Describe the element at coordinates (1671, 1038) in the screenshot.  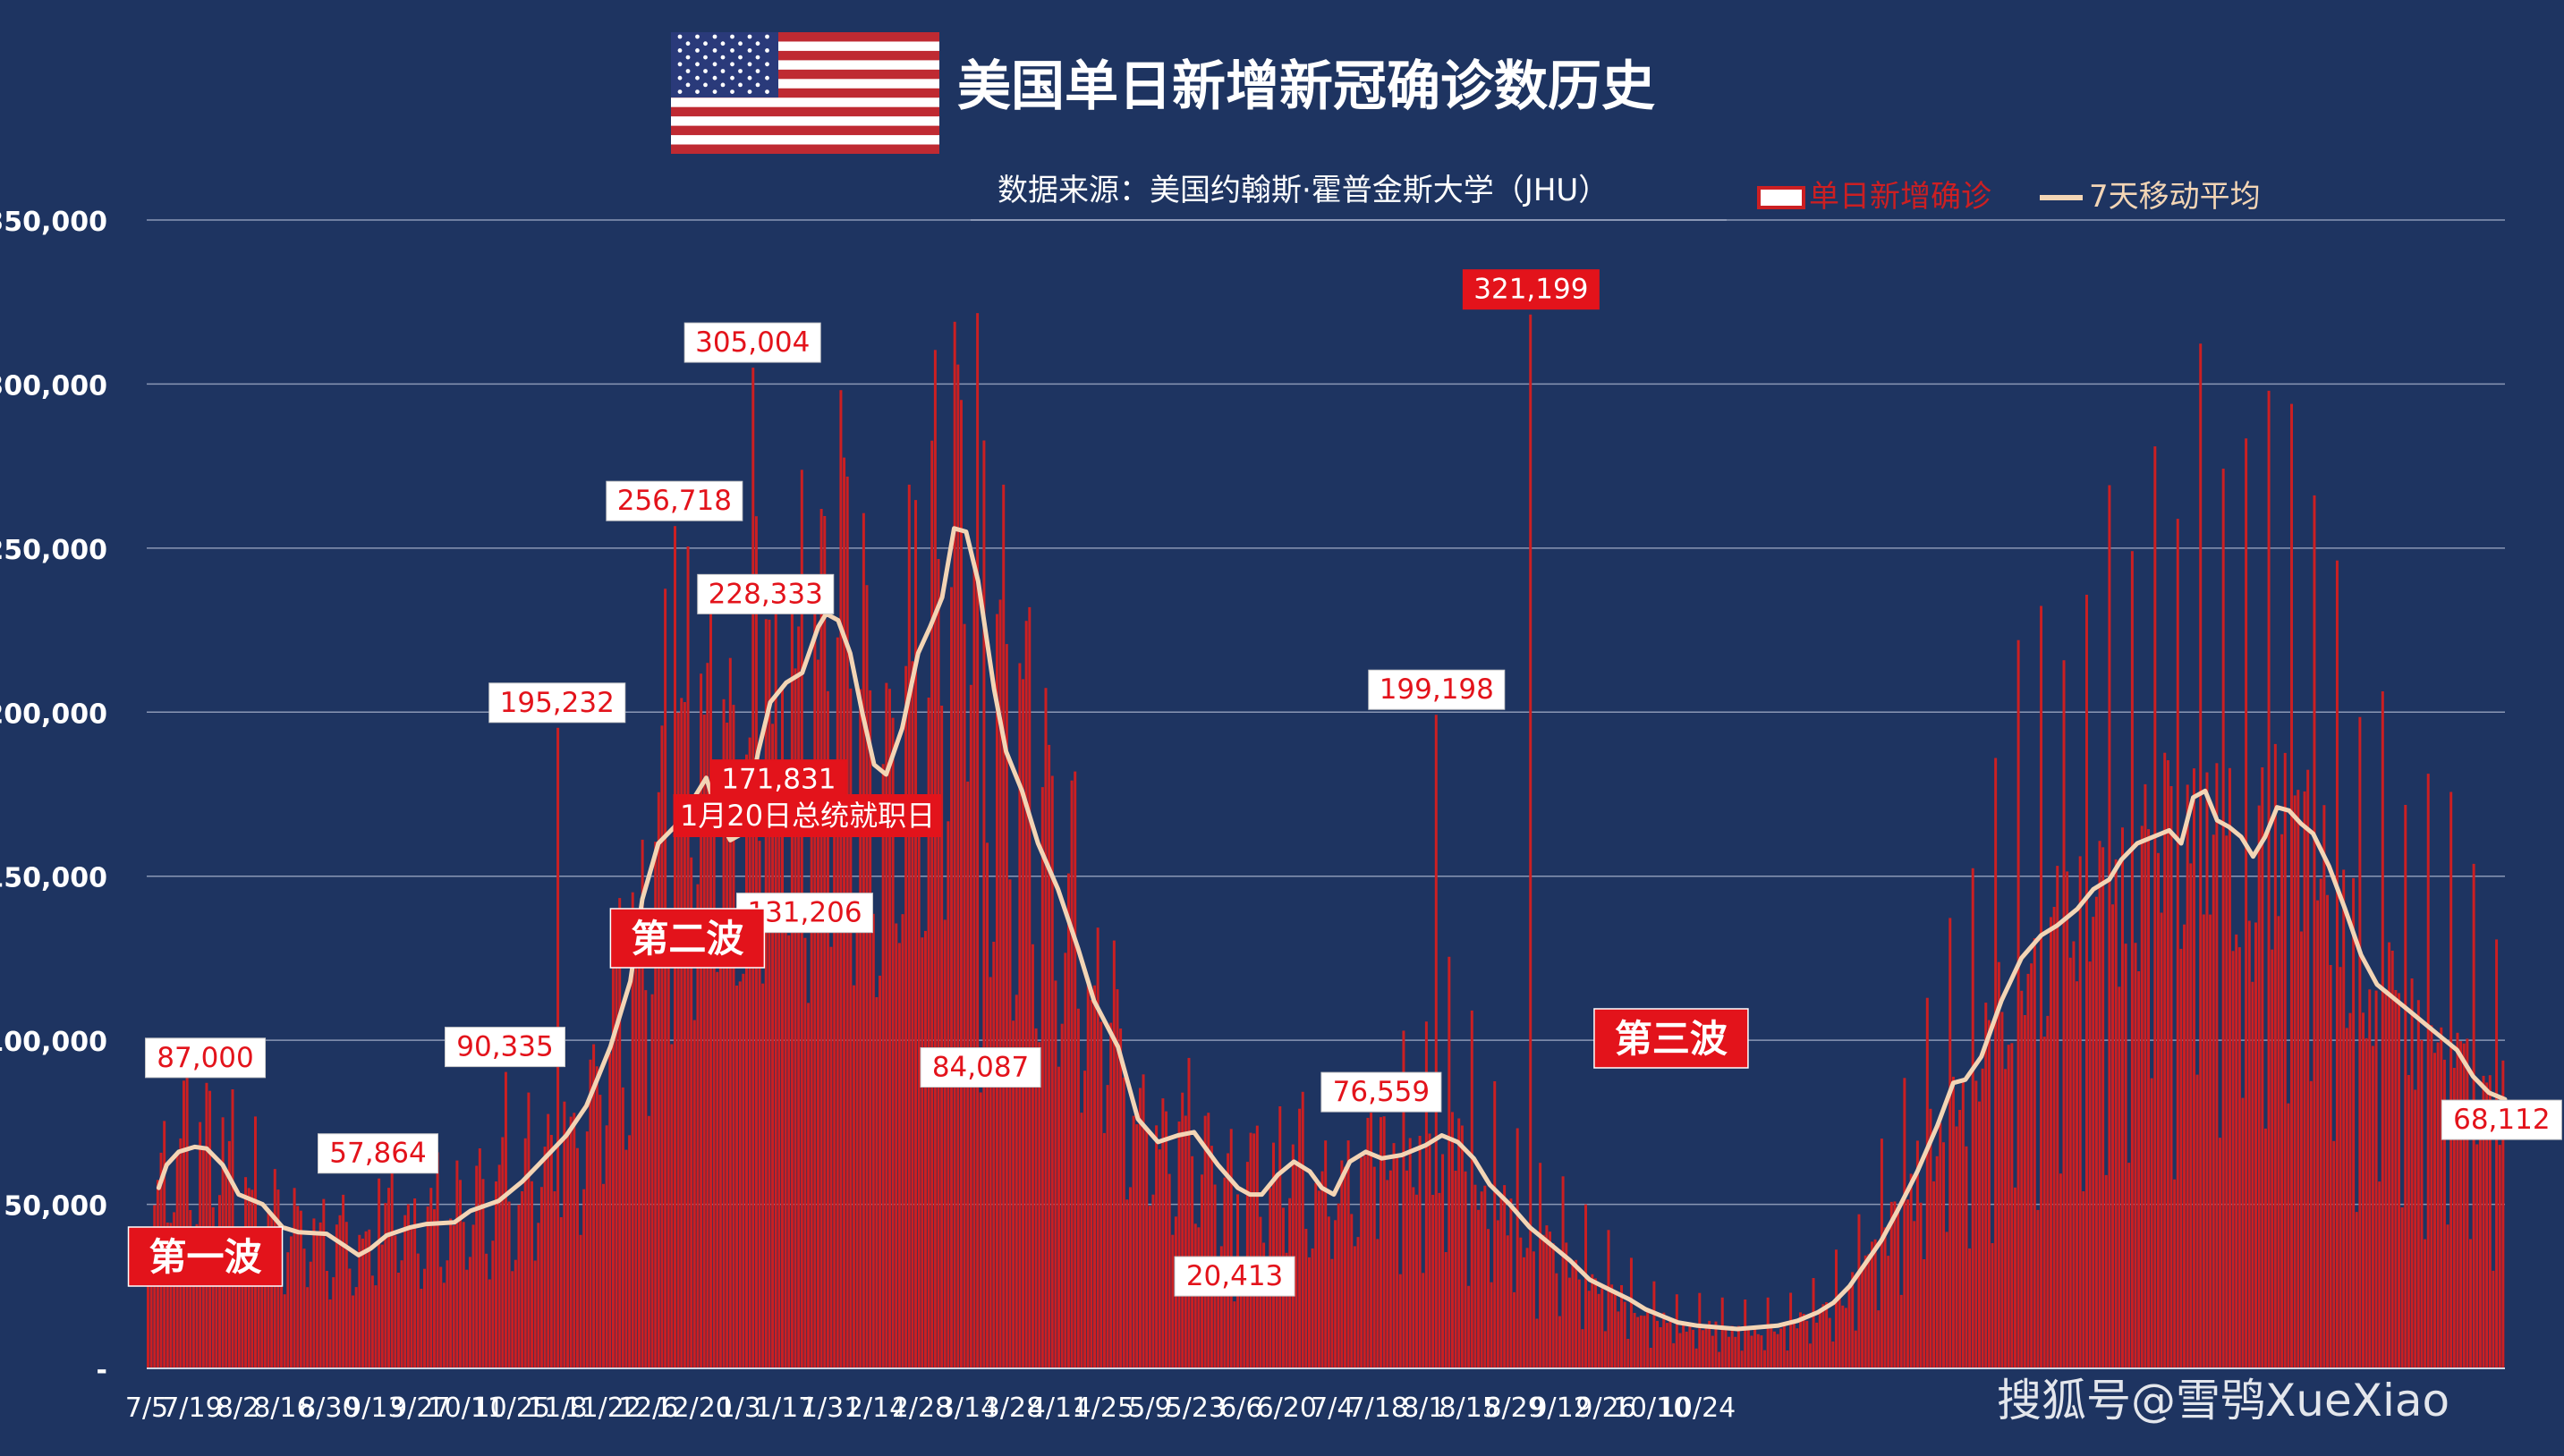
I see `wave-label-box` at that location.